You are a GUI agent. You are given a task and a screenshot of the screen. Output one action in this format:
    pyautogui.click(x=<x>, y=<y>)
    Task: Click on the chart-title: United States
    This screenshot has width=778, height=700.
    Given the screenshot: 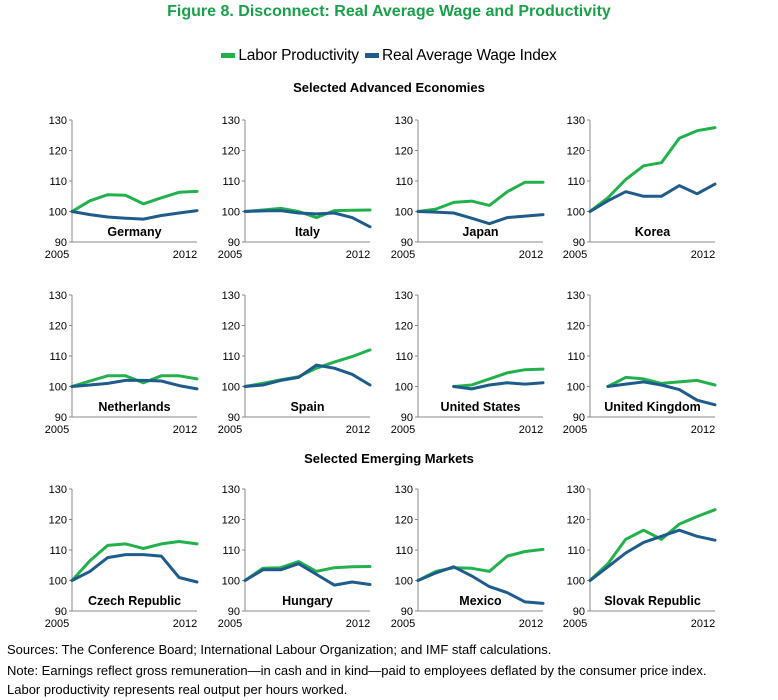 What is the action you would take?
    pyautogui.click(x=481, y=407)
    